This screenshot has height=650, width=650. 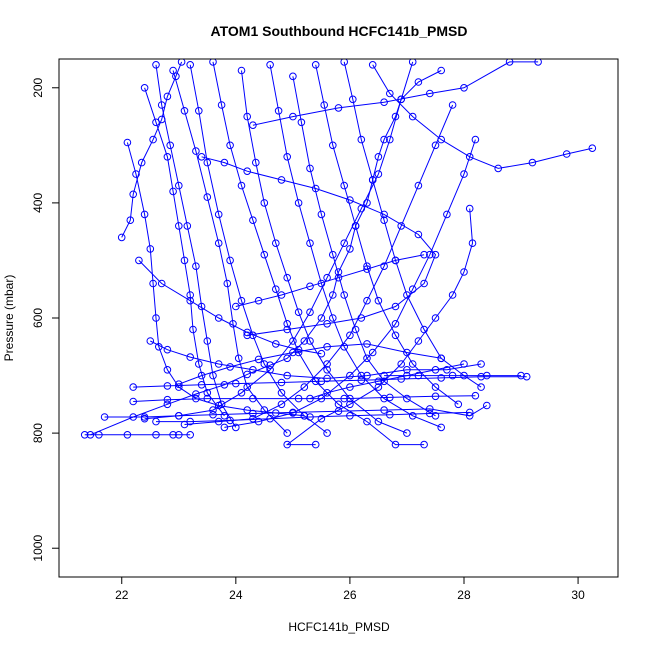 I want to click on chart-title: ATOM1 Southbound HCFC141b_PMSD, so click(x=339, y=31).